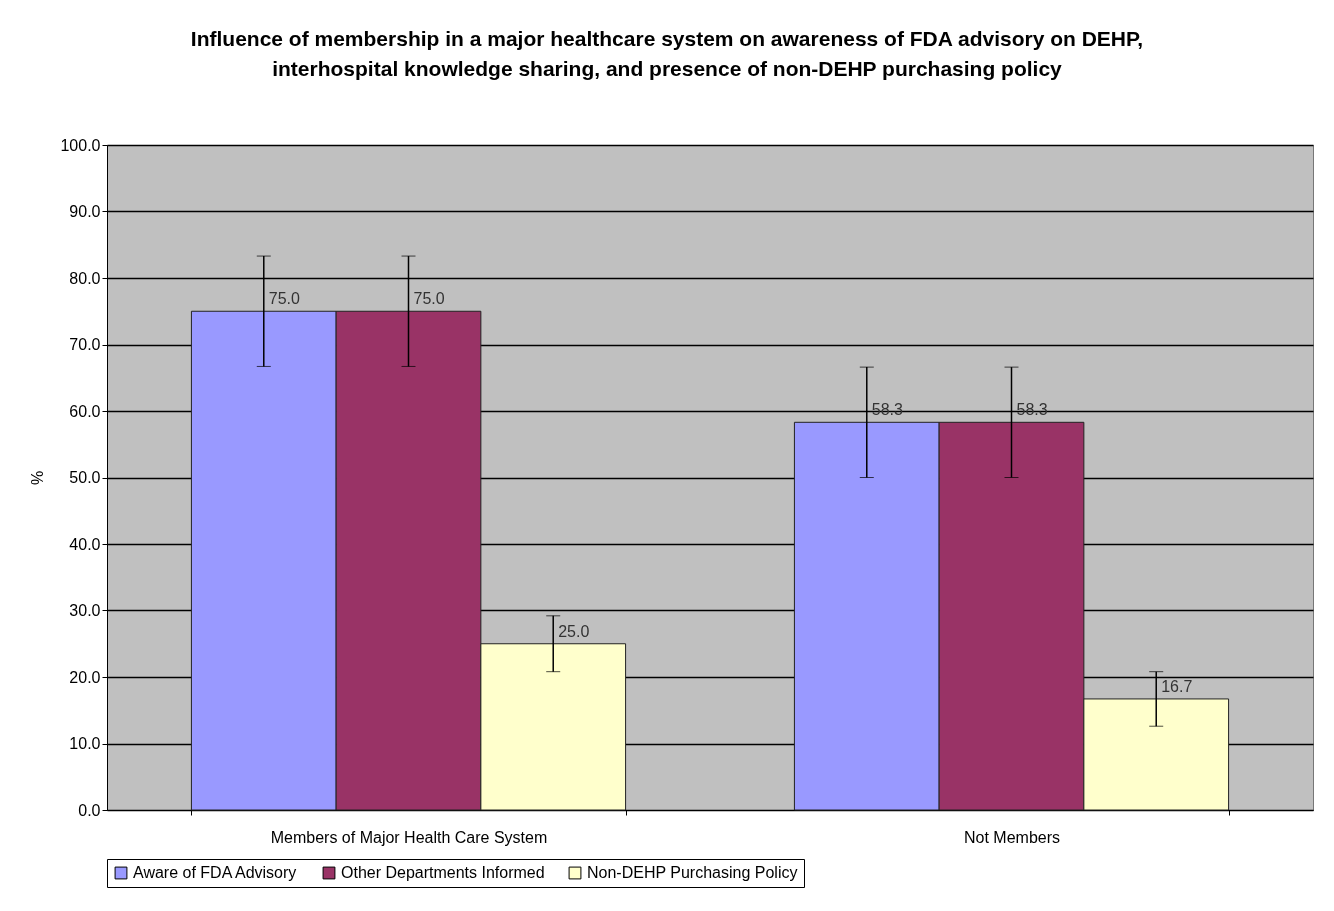 The image size is (1334, 911). What do you see at coordinates (85, 477) in the screenshot?
I see `y-tick-label: 50.0` at bounding box center [85, 477].